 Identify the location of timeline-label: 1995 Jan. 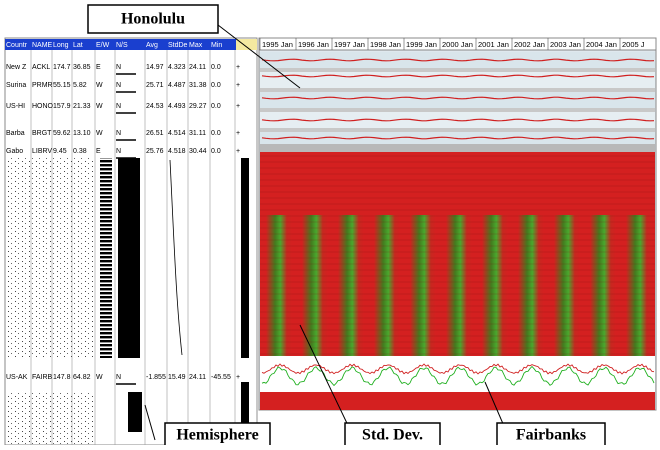
(277, 44).